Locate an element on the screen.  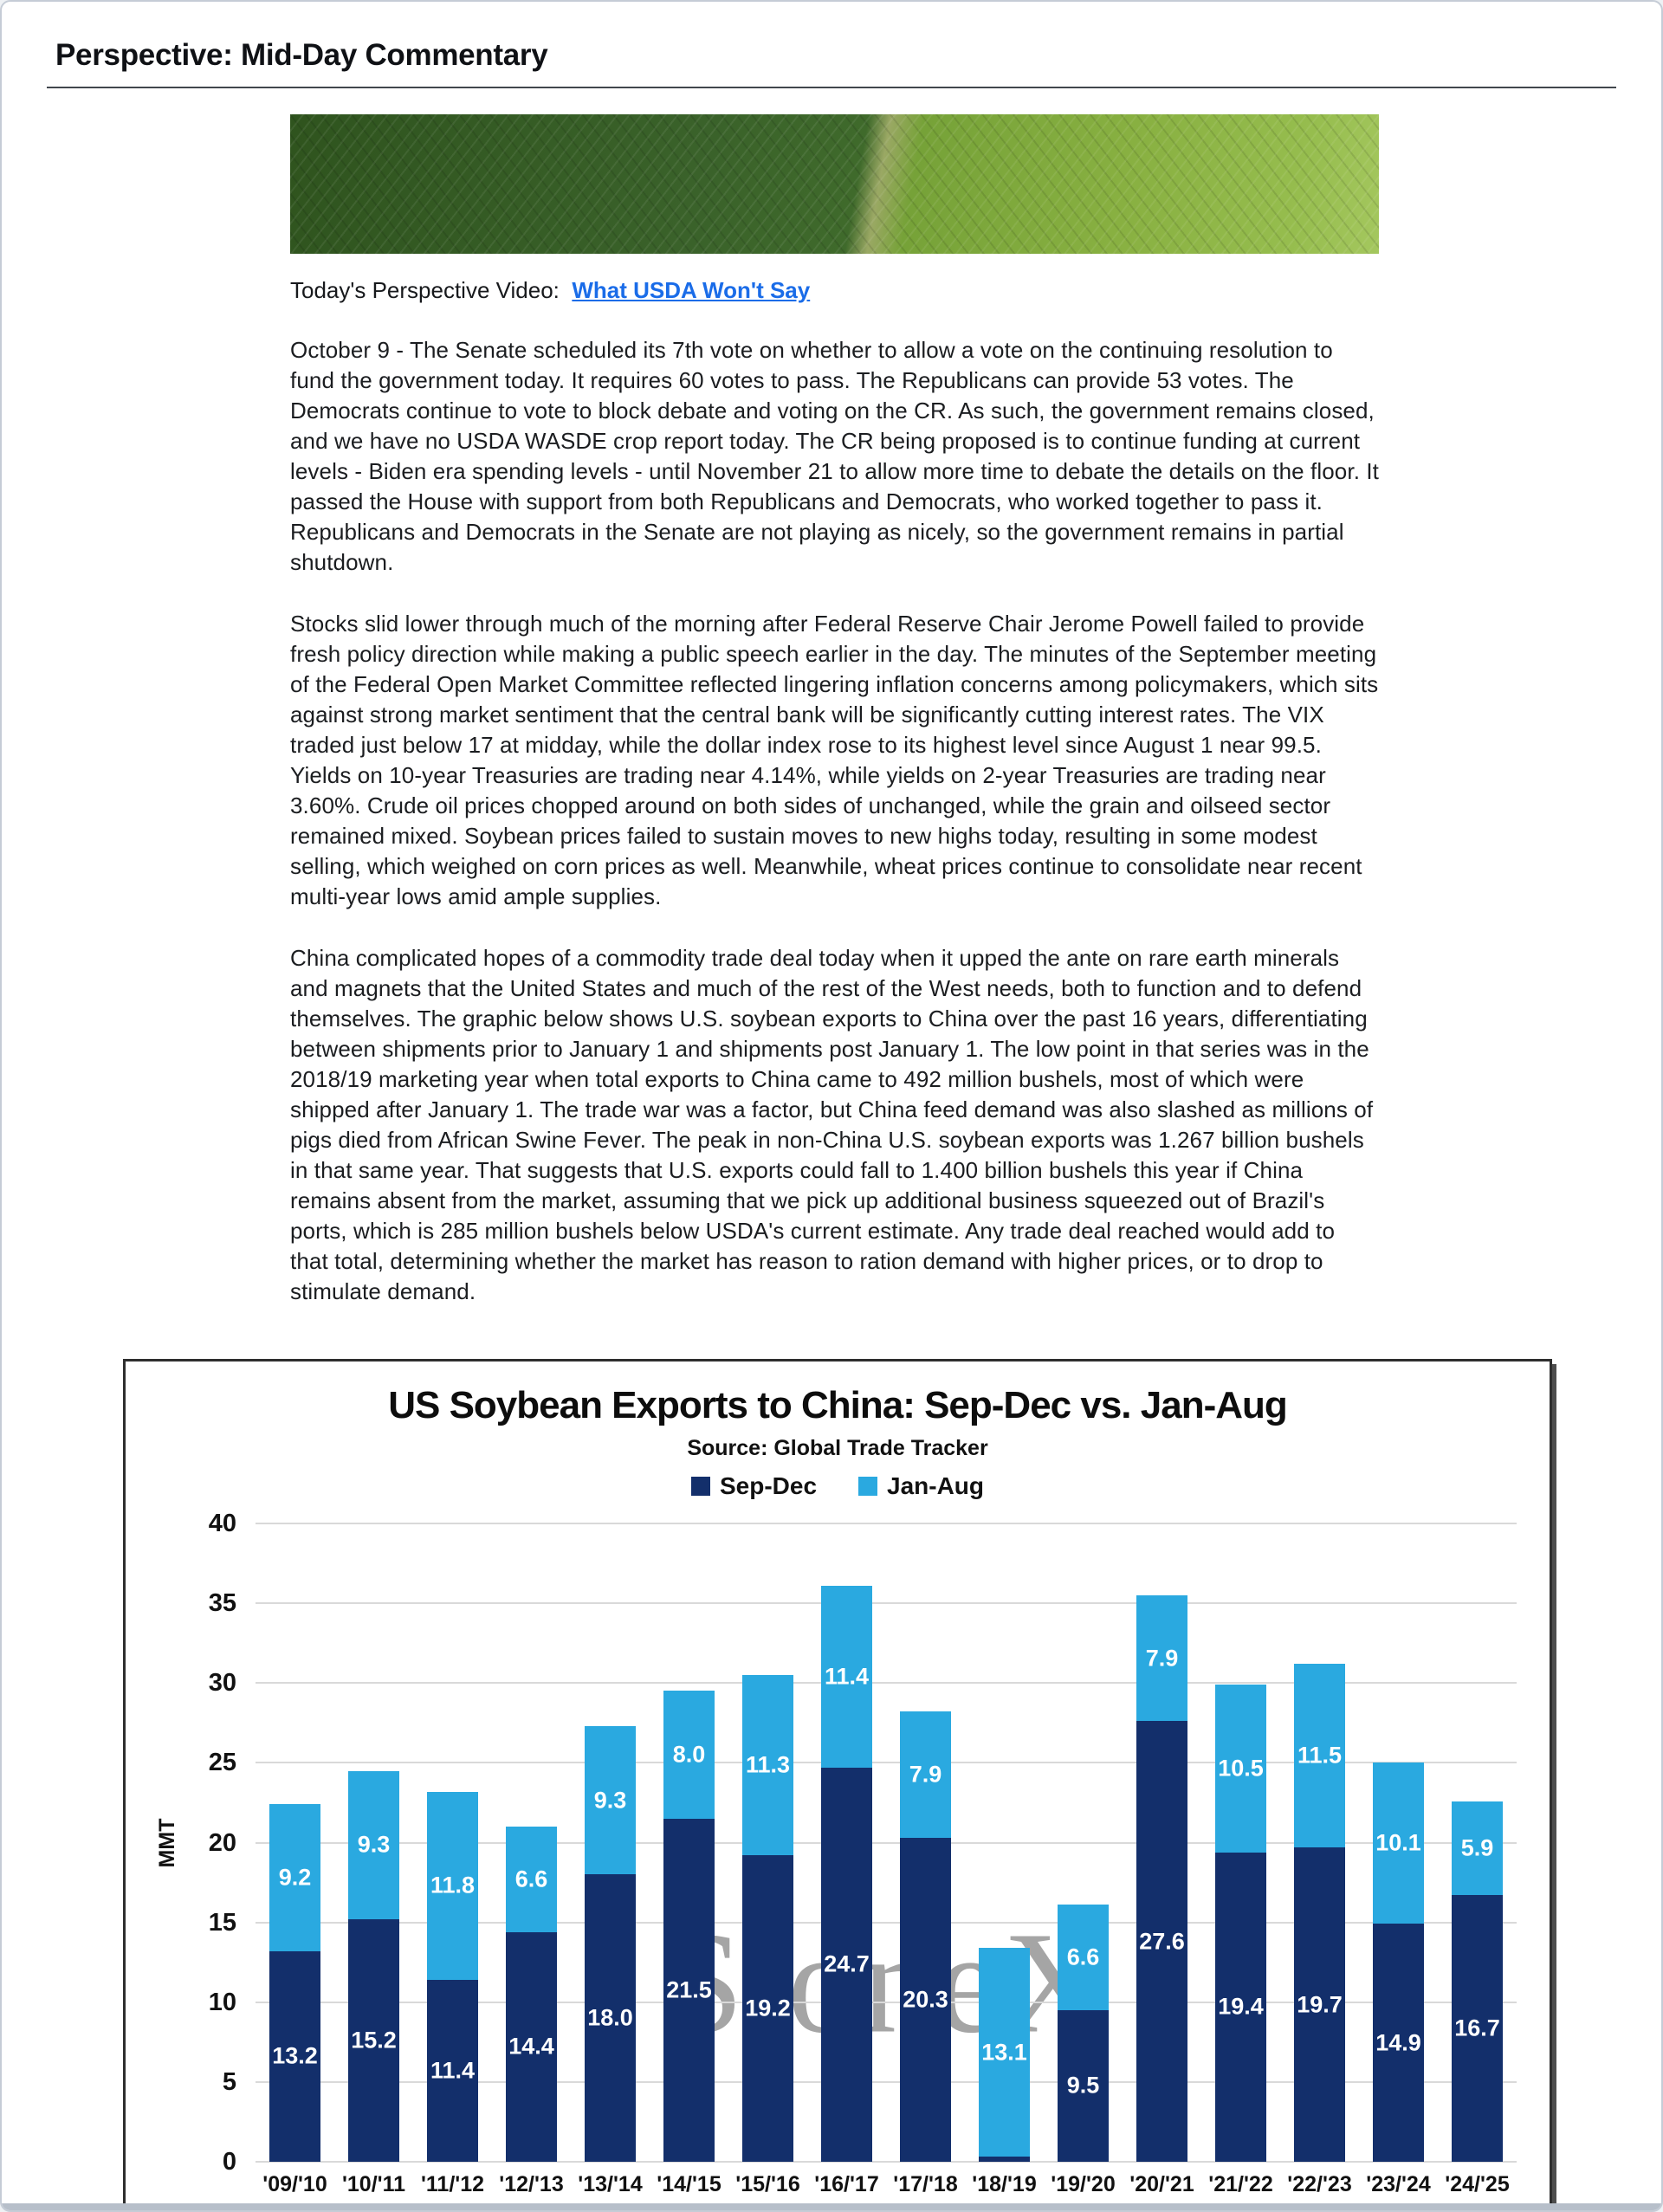
bar-segment-sep-dec: 13.2 is located at coordinates (294, 2056).